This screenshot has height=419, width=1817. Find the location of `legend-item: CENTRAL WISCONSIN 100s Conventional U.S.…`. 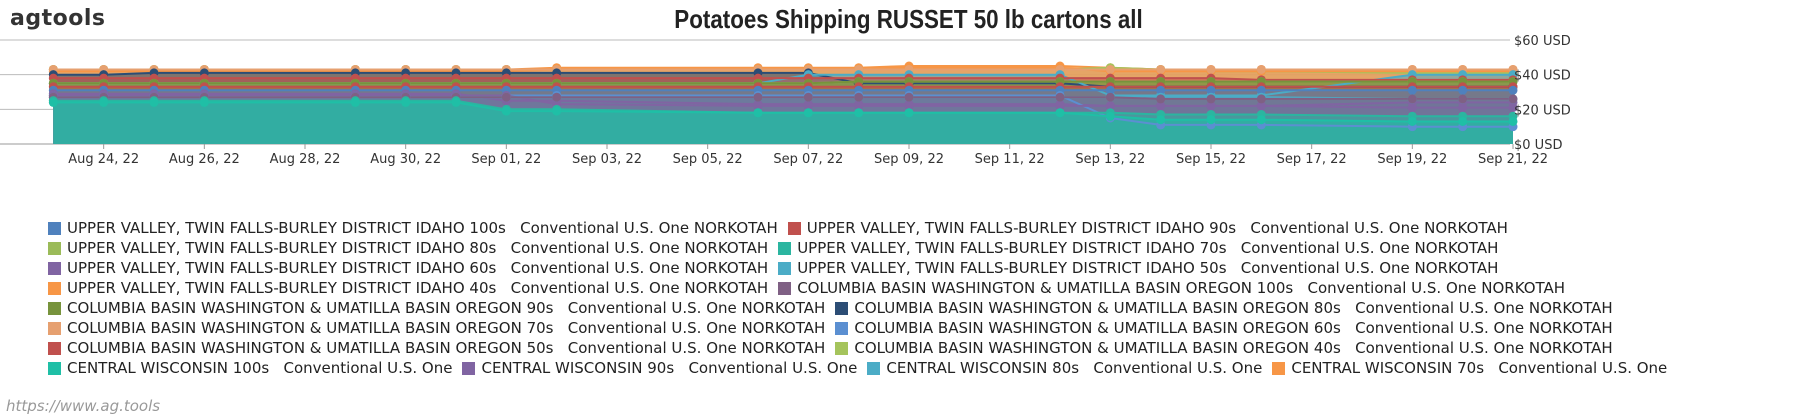

legend-item: CENTRAL WISCONSIN 100s Conventional U.S.… is located at coordinates (250, 368).